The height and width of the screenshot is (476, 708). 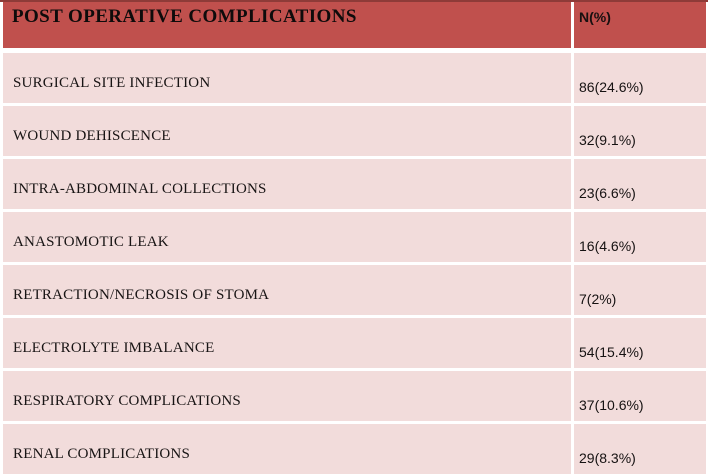 I want to click on row-value: 86(24.6%), so click(x=640, y=78).